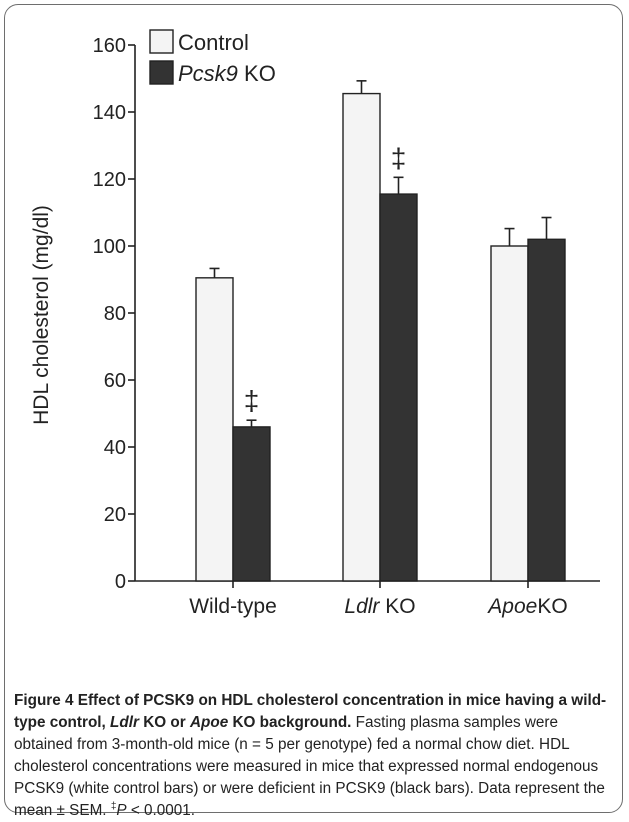 The width and height of the screenshot is (629, 822). I want to click on y-tick-label: 0, so click(120, 582).